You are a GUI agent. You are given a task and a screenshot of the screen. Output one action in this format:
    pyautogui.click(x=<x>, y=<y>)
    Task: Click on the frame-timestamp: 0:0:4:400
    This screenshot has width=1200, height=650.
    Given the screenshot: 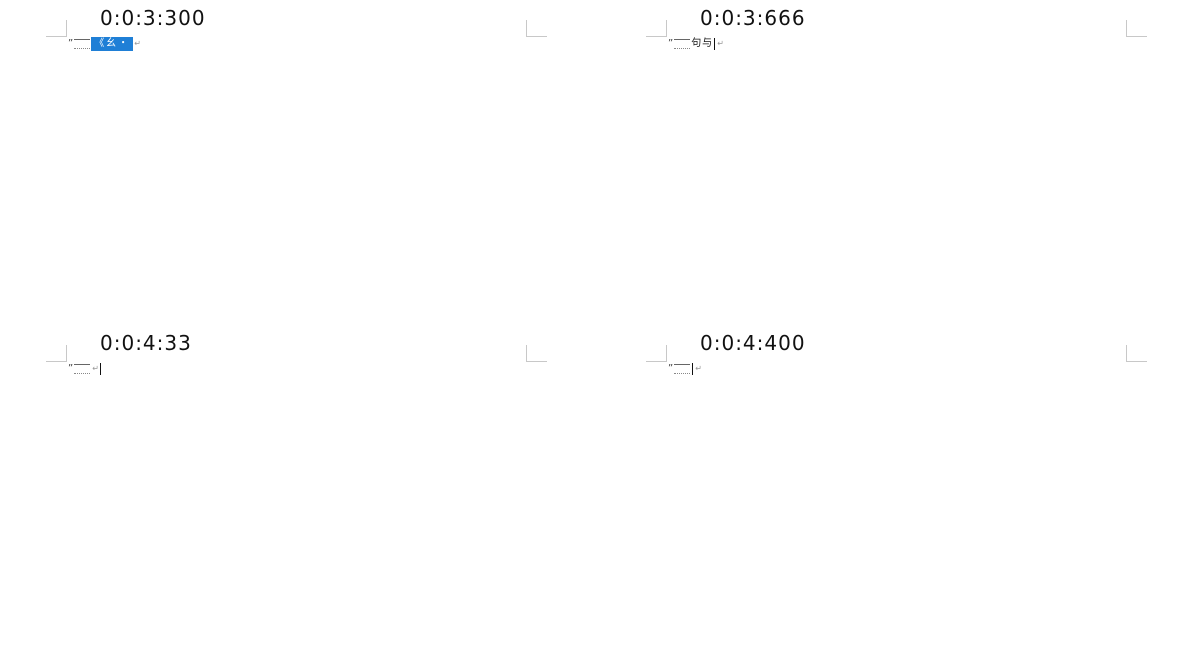 What is the action you would take?
    pyautogui.click(x=753, y=343)
    